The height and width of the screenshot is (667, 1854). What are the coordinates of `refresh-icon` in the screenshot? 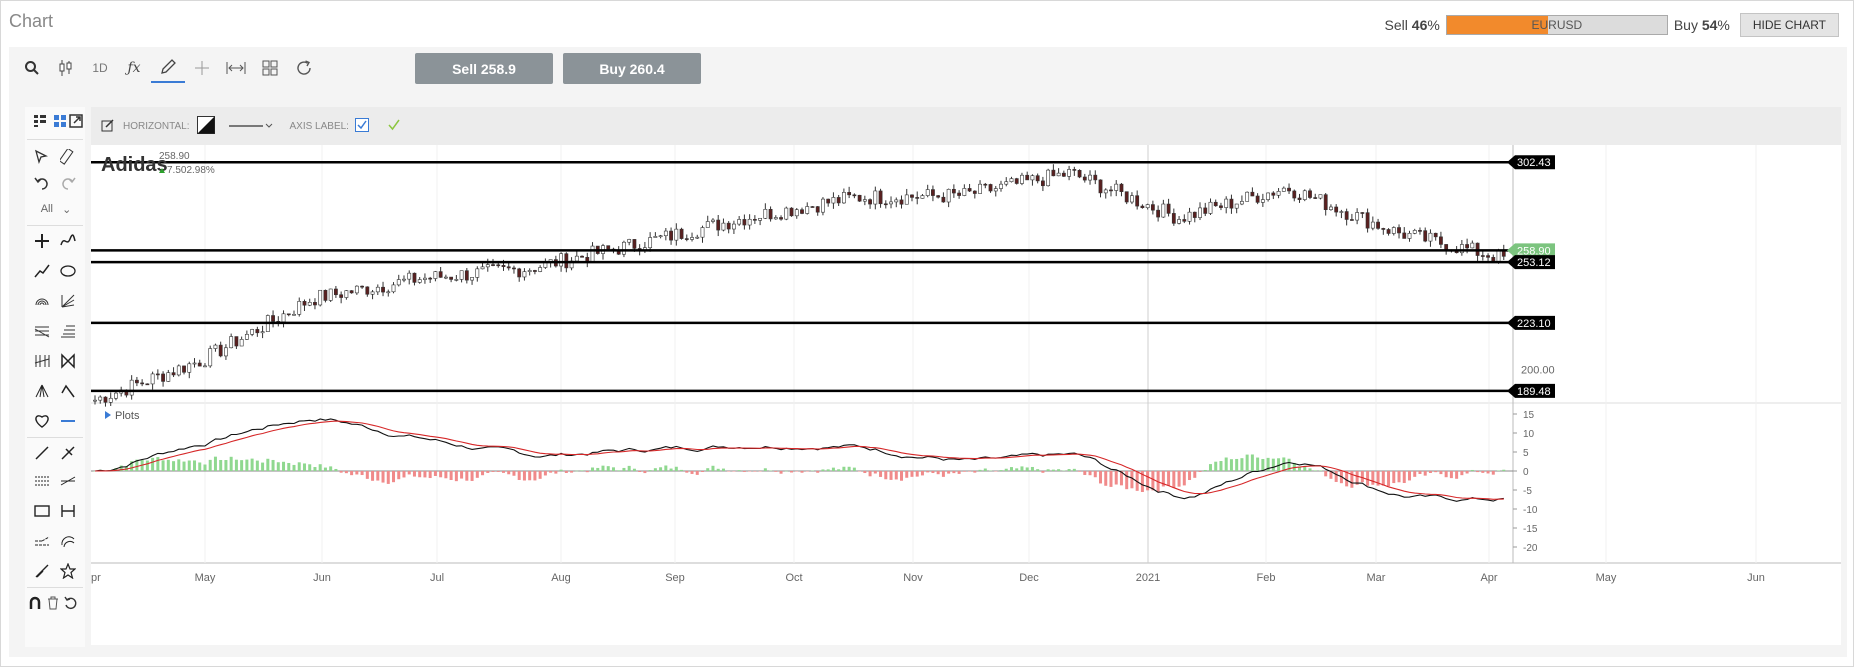 It's located at (304, 68).